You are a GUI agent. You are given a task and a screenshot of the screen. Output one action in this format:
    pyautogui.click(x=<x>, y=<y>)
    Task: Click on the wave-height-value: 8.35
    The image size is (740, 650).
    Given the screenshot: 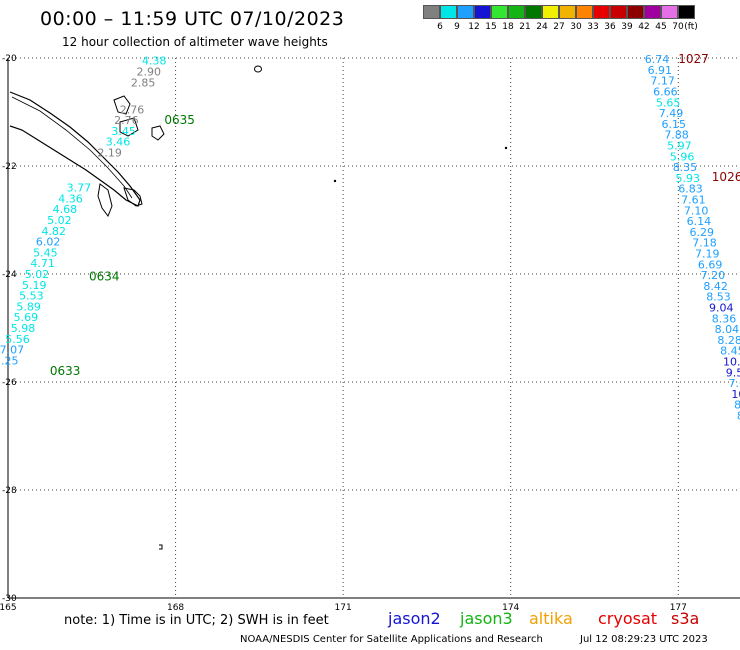 What is the action you would take?
    pyautogui.click(x=685, y=167)
    